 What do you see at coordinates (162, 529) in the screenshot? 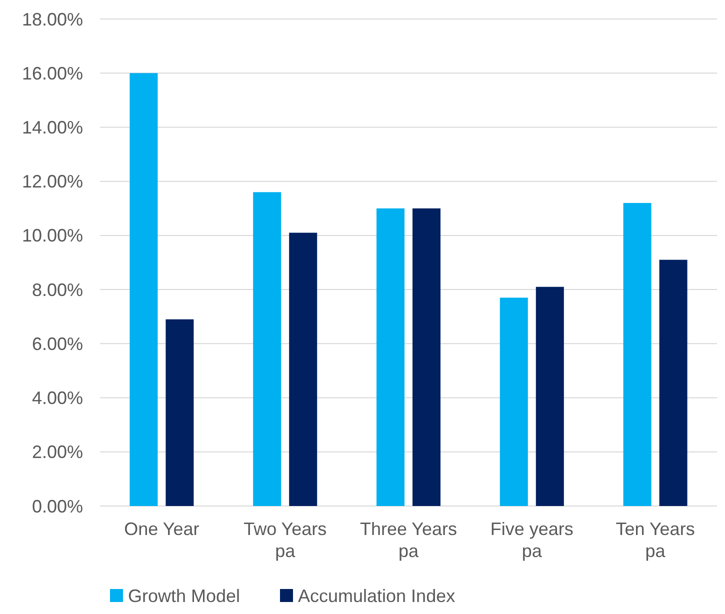
I see `x-tick-label: One Year` at bounding box center [162, 529].